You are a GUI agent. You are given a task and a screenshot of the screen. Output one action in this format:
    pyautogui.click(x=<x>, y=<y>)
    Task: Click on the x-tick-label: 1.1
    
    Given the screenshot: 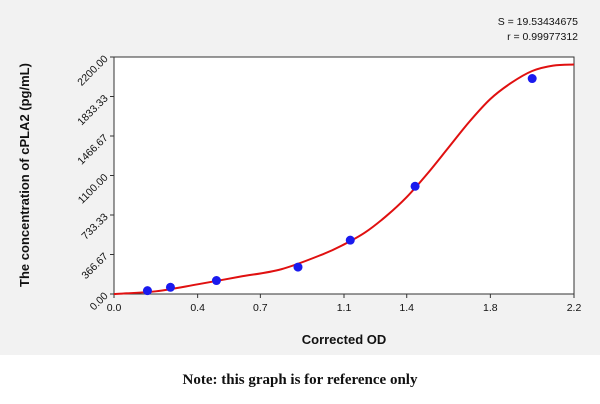 What is the action you would take?
    pyautogui.click(x=344, y=308)
    